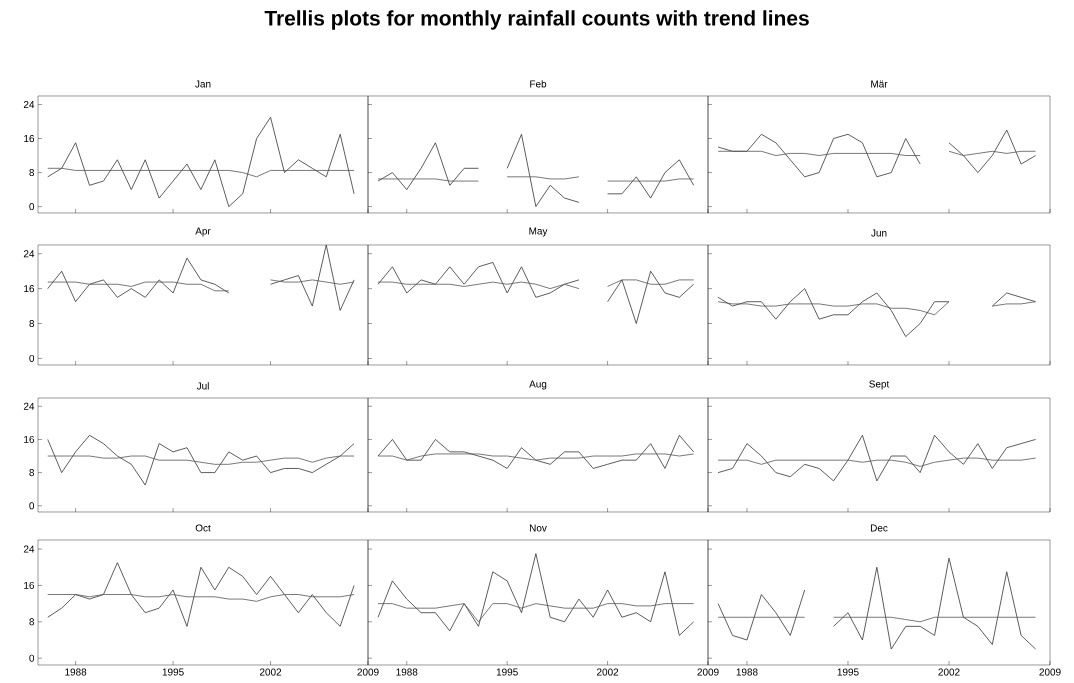 Image resolution: width=1074 pixels, height=683 pixels. Describe the element at coordinates (538, 385) in the screenshot. I see `chart-title: Aug` at that location.